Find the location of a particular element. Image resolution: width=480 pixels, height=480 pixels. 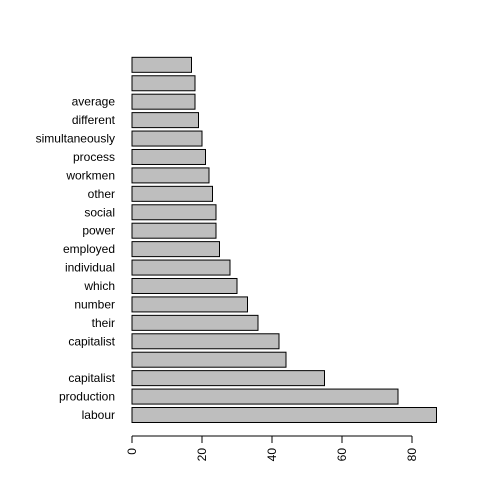

x-tick-label-4: 80 is located at coordinates (412, 455).